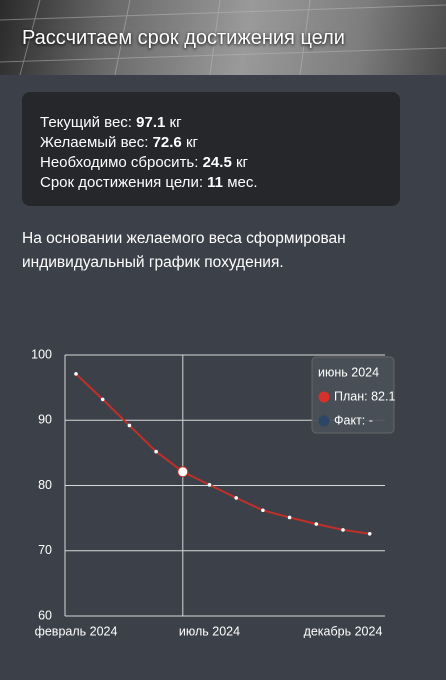 This screenshot has height=680, width=446. I want to click on label: Желаемый вес:, so click(94, 142).